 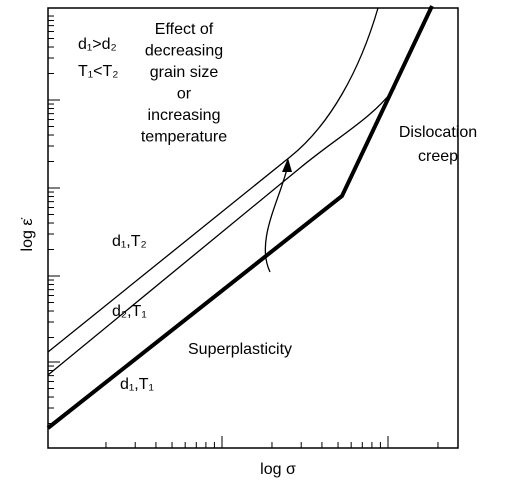 I want to click on dislocation-line: Dislocation, so click(x=438, y=132).